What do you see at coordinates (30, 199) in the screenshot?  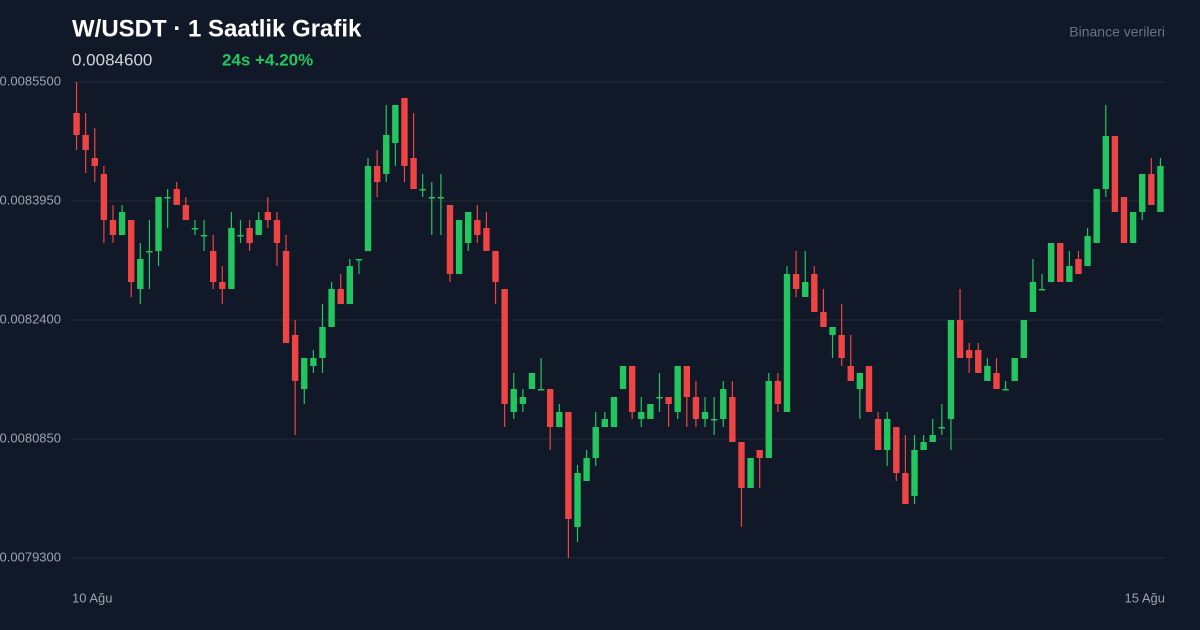 I see `y-tick-label: 0.0083950` at bounding box center [30, 199].